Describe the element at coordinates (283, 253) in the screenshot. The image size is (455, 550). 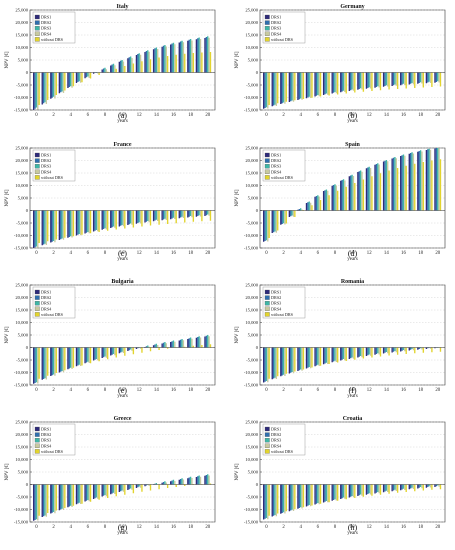
I see `x-tick-label: 2` at that location.